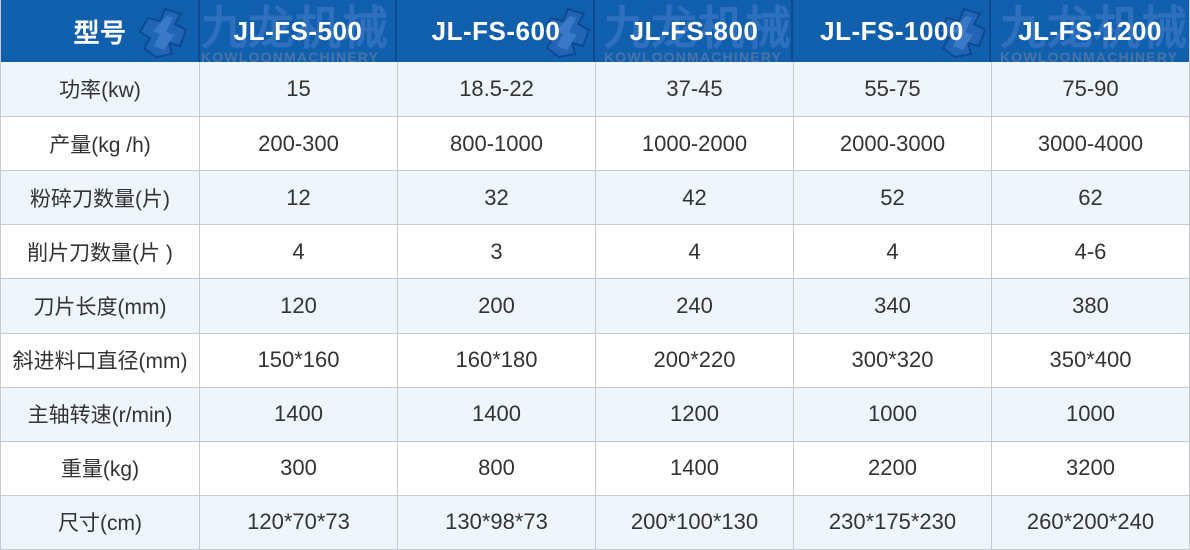 The height and width of the screenshot is (550, 1190). I want to click on spec-value-cell: 1000-2000, so click(694, 144).